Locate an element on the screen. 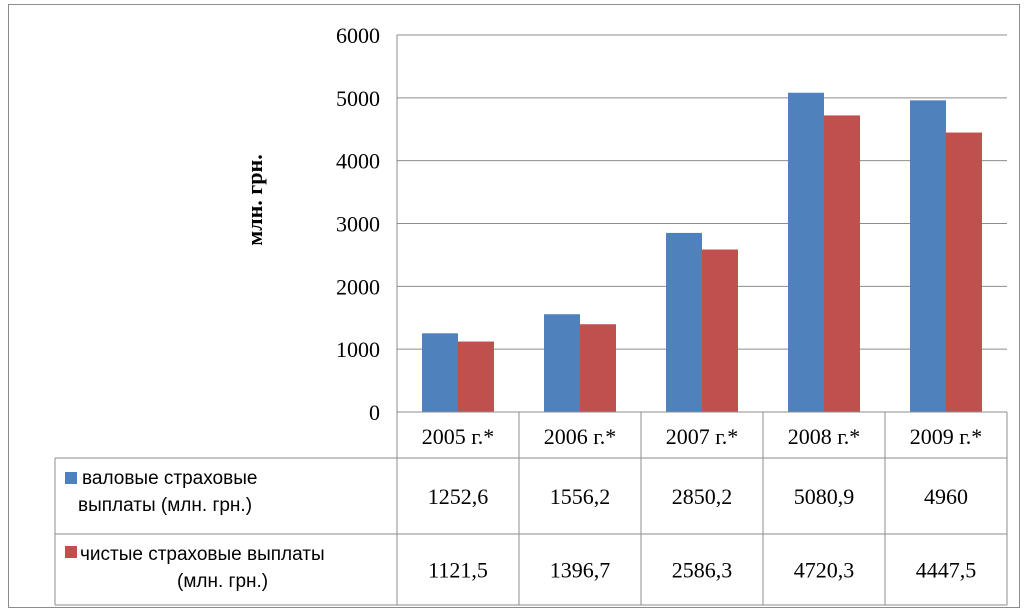  data-table-cell: 4447,5 is located at coordinates (946, 570).